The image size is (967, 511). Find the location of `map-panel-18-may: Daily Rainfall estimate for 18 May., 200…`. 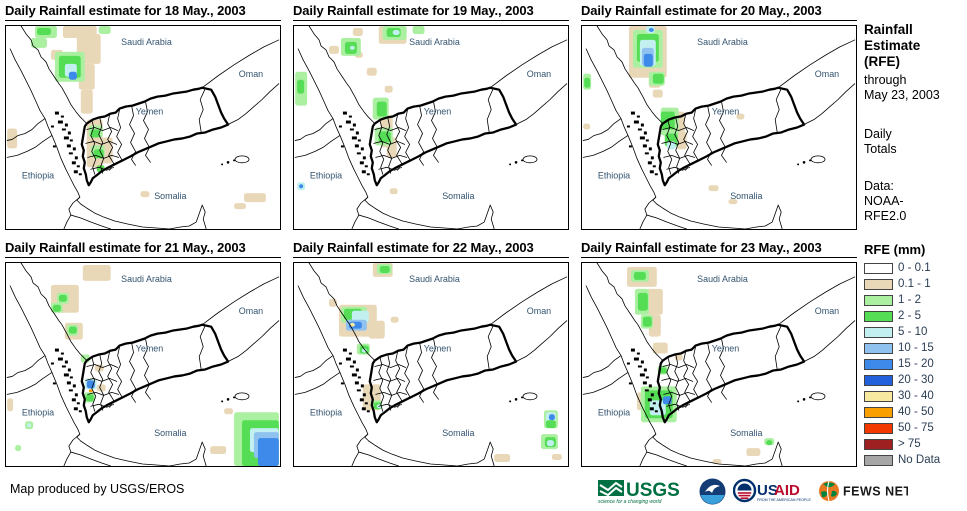

map-panel-18-may: Daily Rainfall estimate for 18 May., 200… is located at coordinates (143, 116).